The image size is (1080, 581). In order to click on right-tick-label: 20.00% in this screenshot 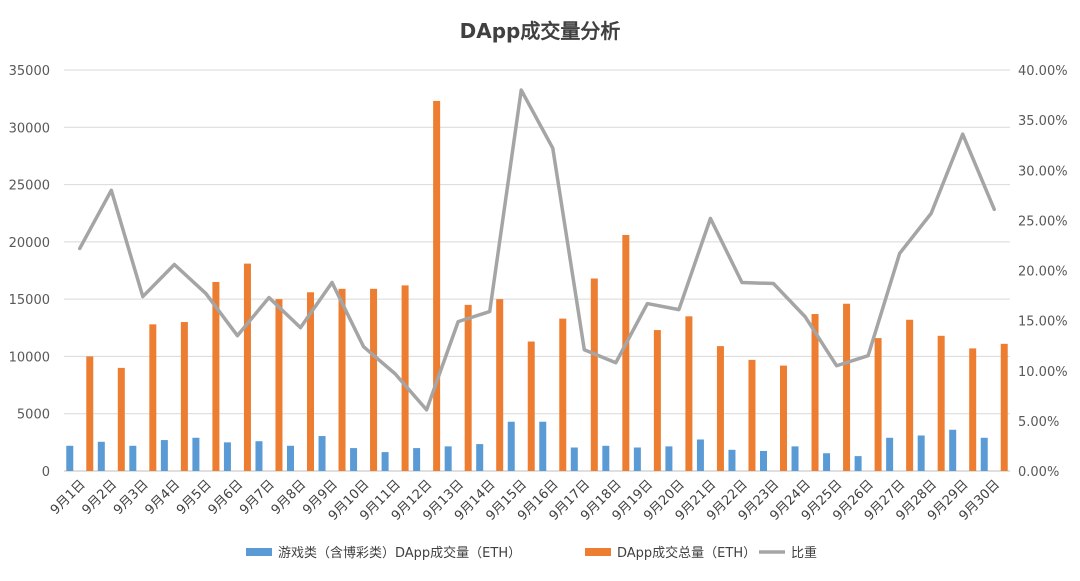, I will do `click(1043, 272)`.